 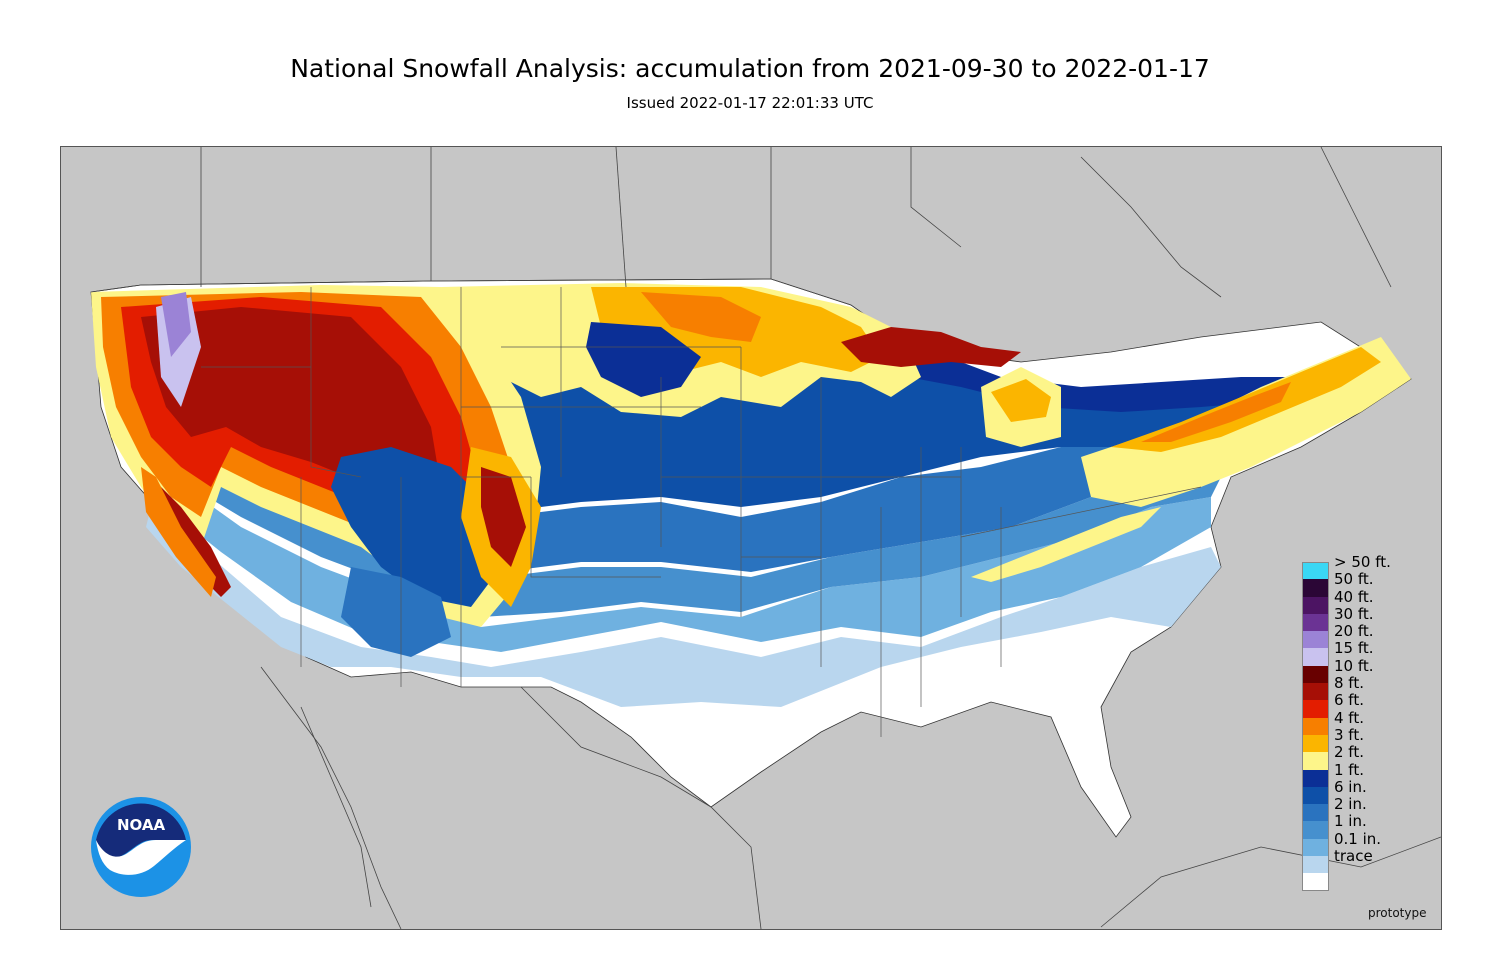 I want to click on legend-label: 30 ft., so click(x=1354, y=613).